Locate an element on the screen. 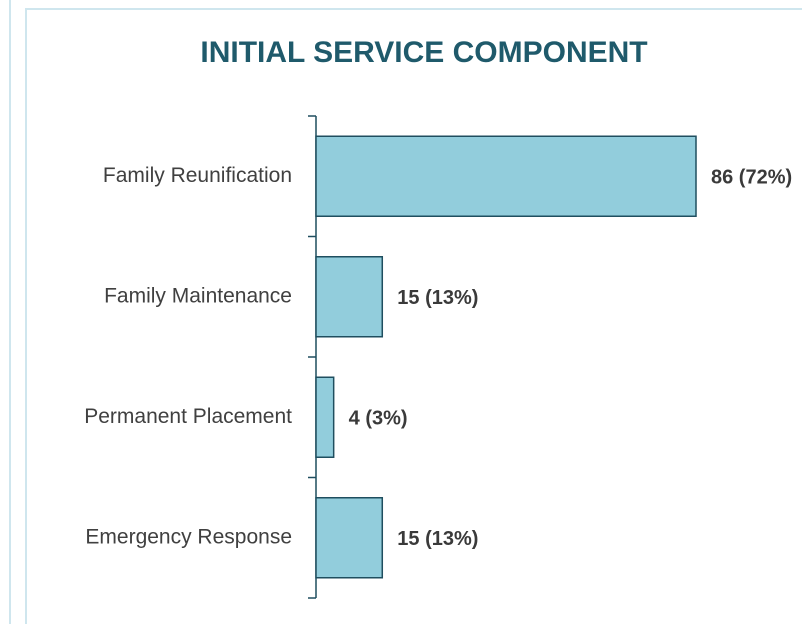 The image size is (802, 624). category-label: Emergency Response is located at coordinates (188, 536).